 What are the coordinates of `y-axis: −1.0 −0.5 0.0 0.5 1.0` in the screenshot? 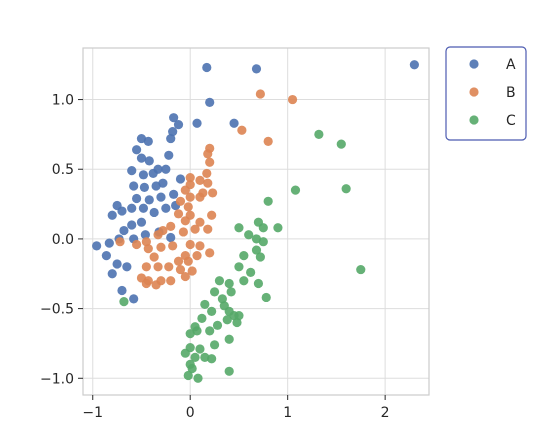 It's located at (61, 240).